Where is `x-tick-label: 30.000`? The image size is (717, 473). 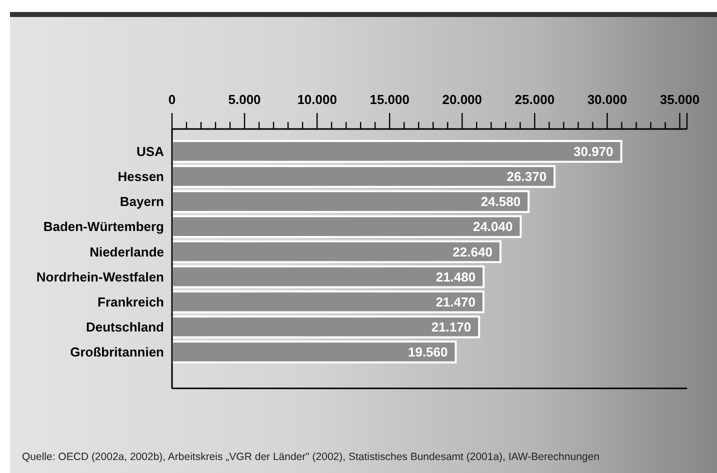 x-tick-label: 30.000 is located at coordinates (607, 99).